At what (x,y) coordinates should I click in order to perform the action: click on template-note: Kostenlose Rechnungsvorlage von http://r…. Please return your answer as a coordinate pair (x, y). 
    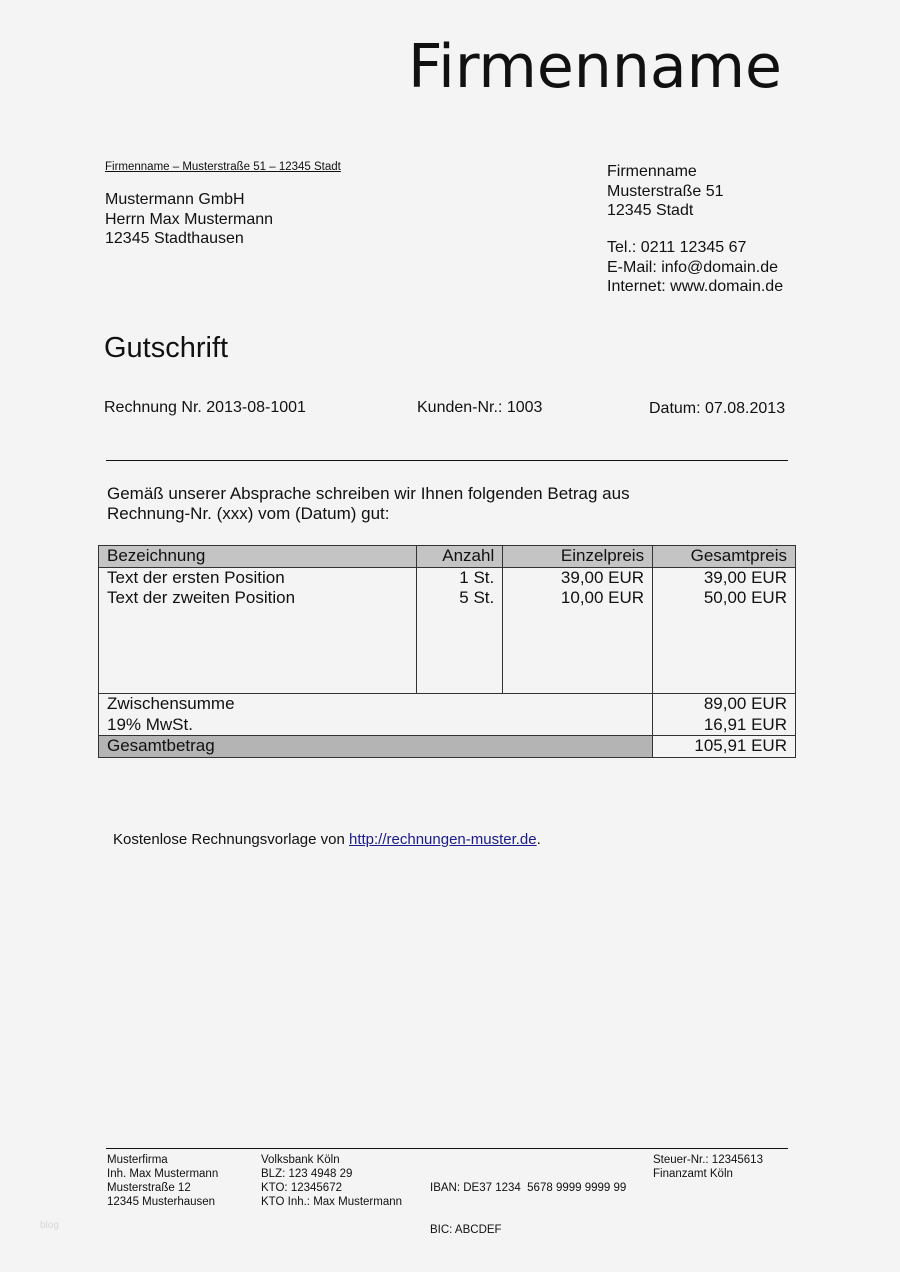
    Looking at the image, I should click on (327, 839).